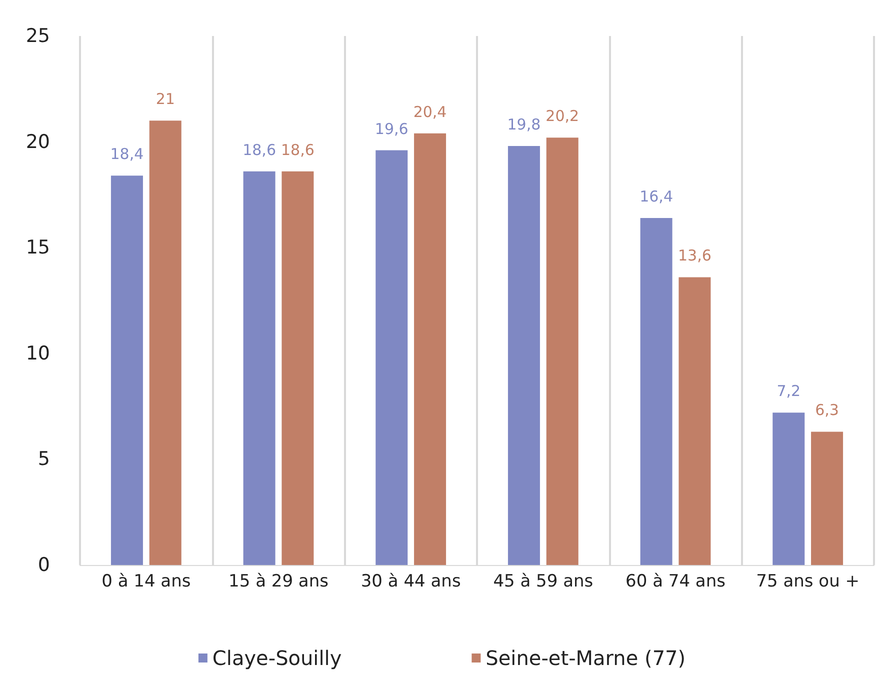  Describe the element at coordinates (146, 582) in the screenshot. I see `x-tick-label: 0 à 14 ans` at that location.